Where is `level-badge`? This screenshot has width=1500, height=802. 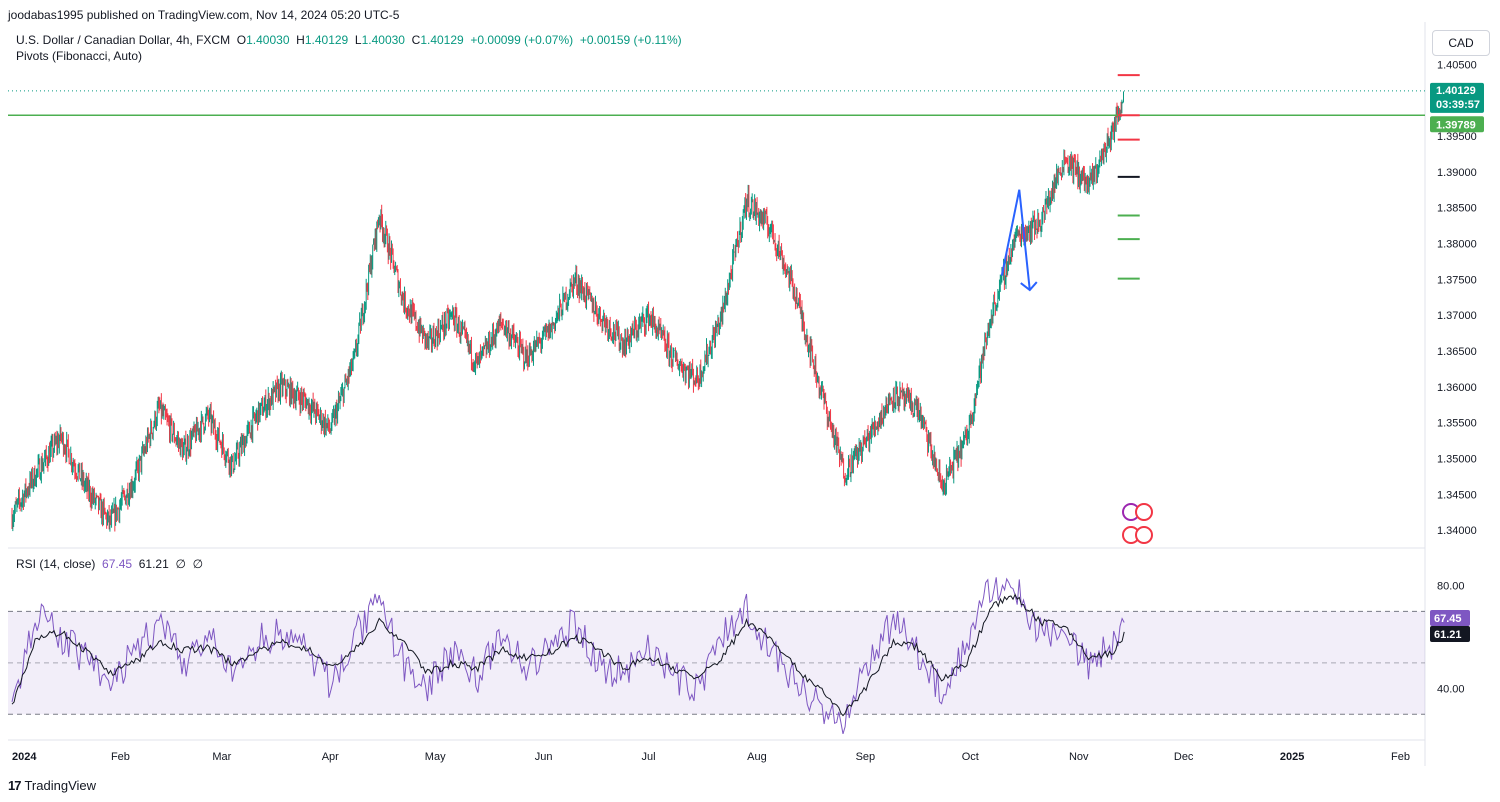
level-badge is located at coordinates (1457, 124).